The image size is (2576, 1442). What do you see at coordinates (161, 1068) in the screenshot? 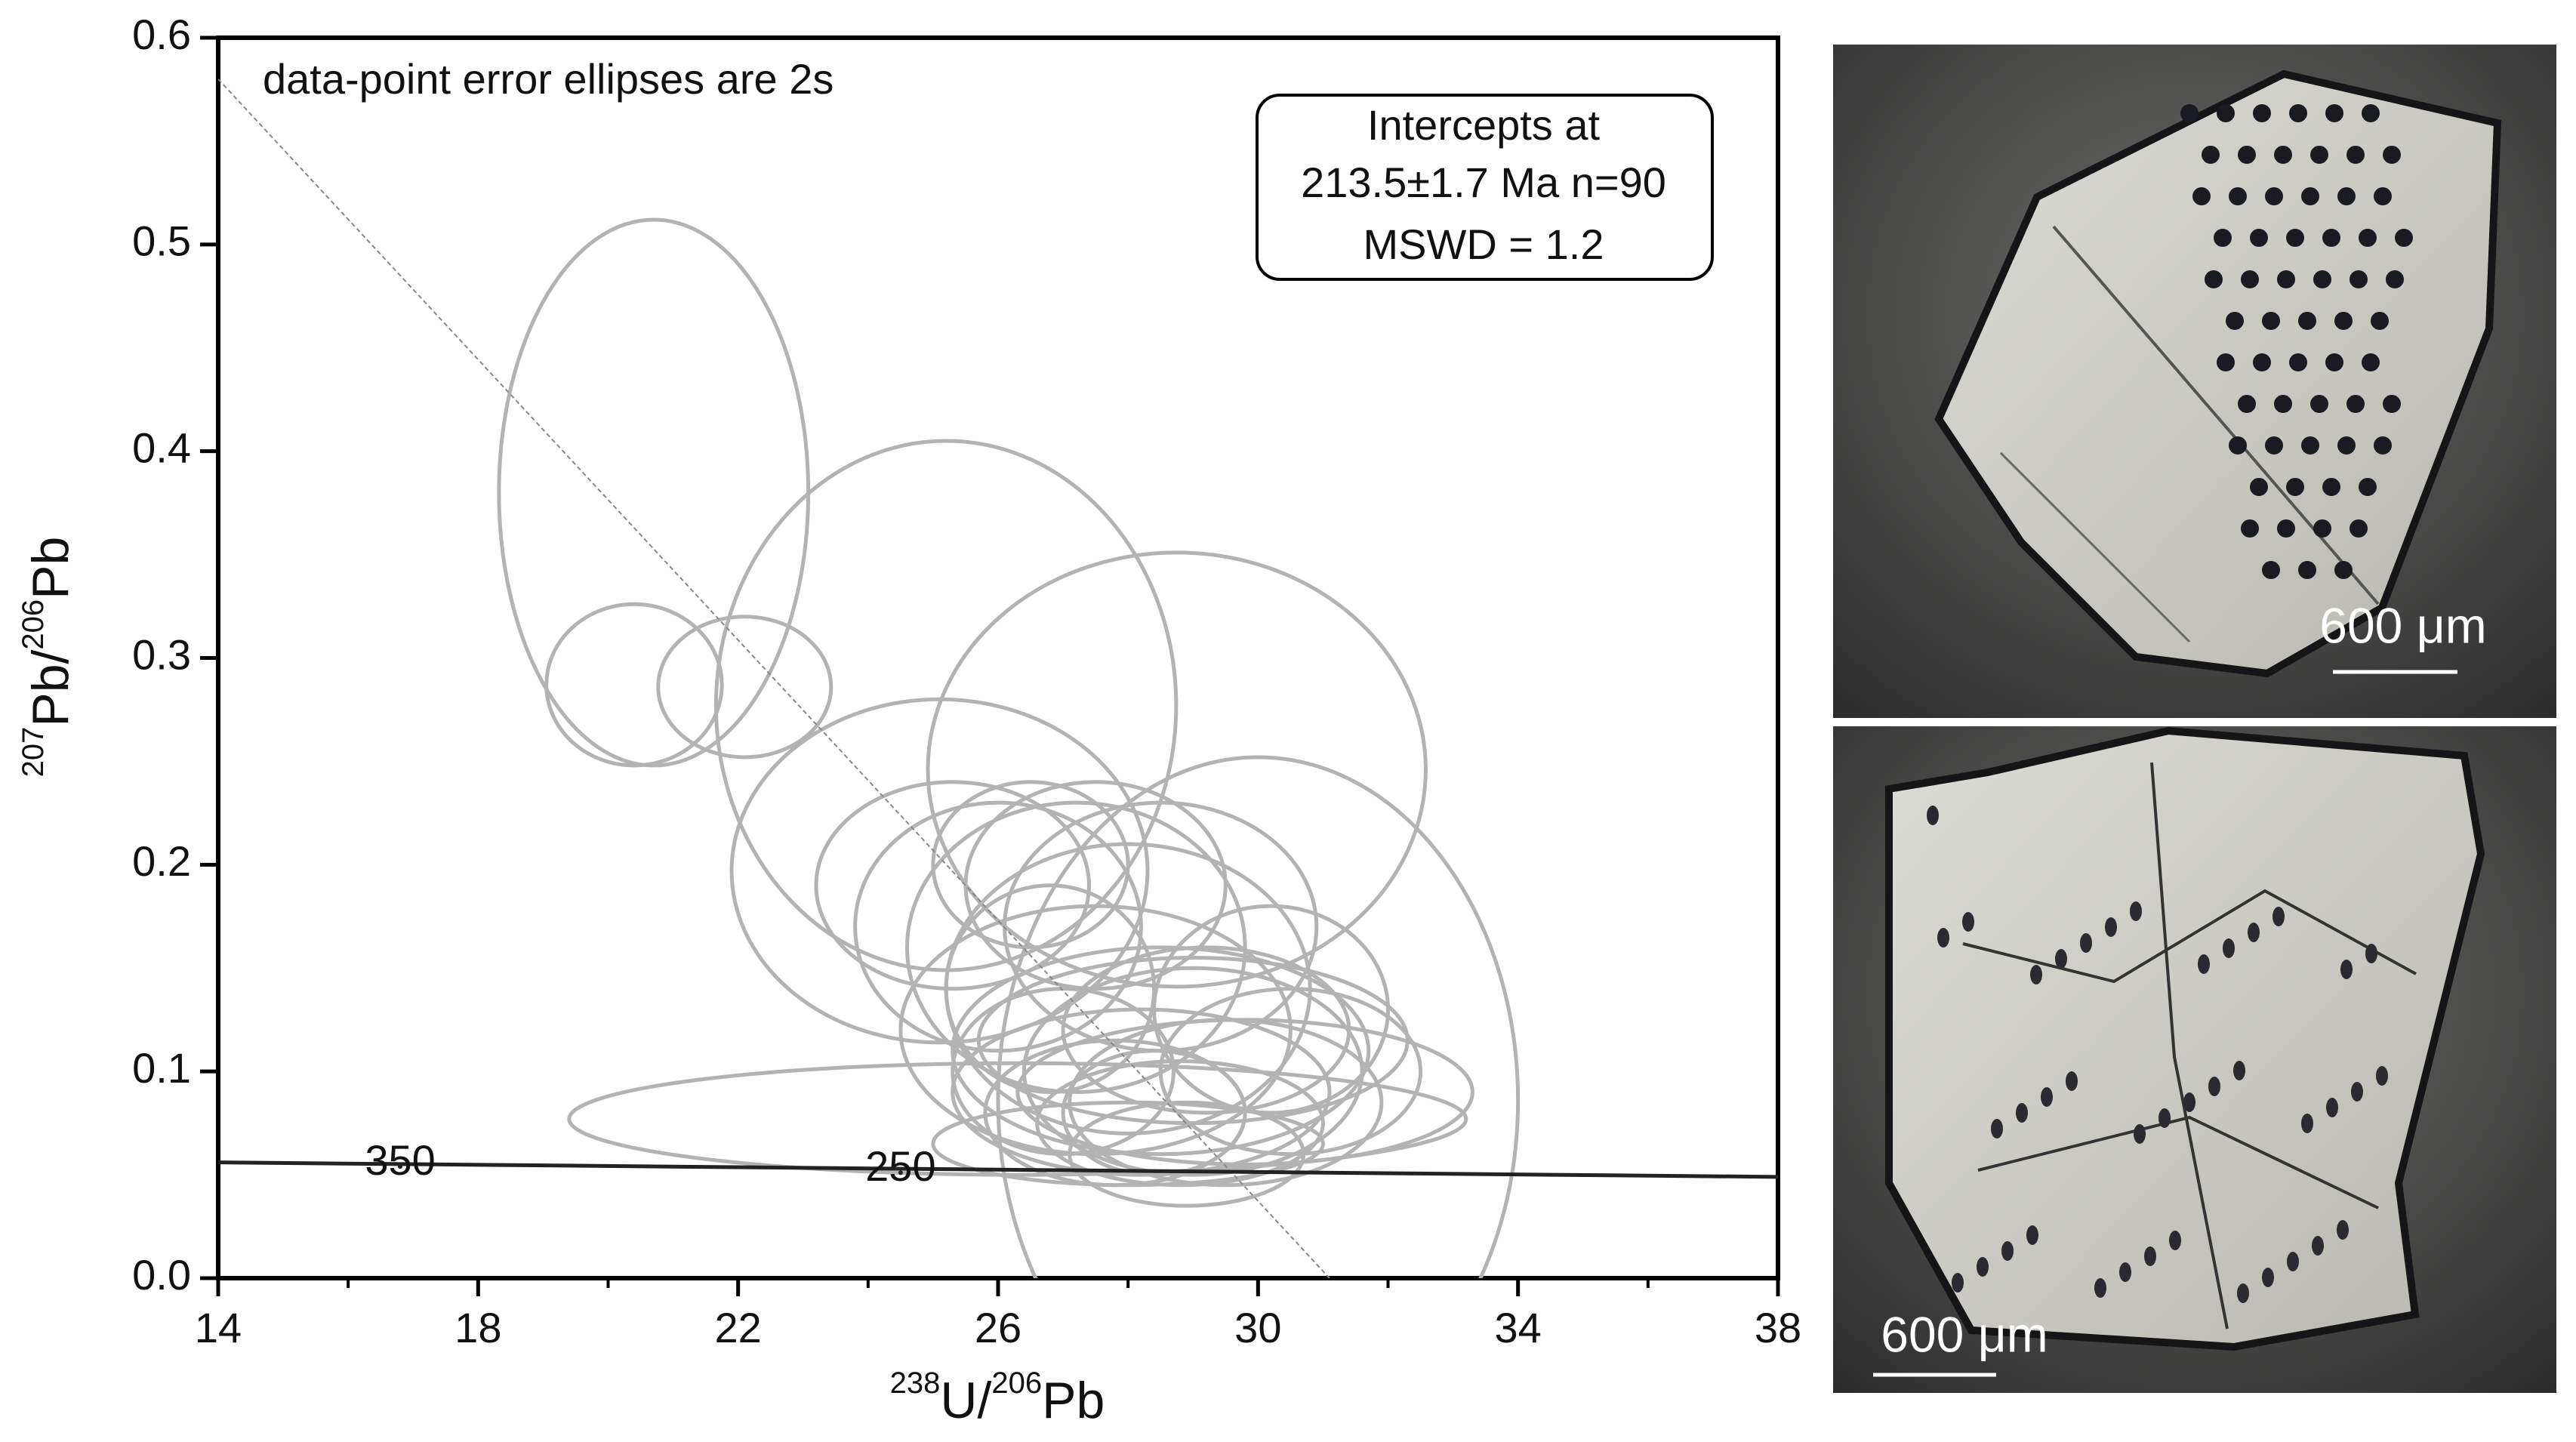
I see `y-tick-label: 0.1` at bounding box center [161, 1068].